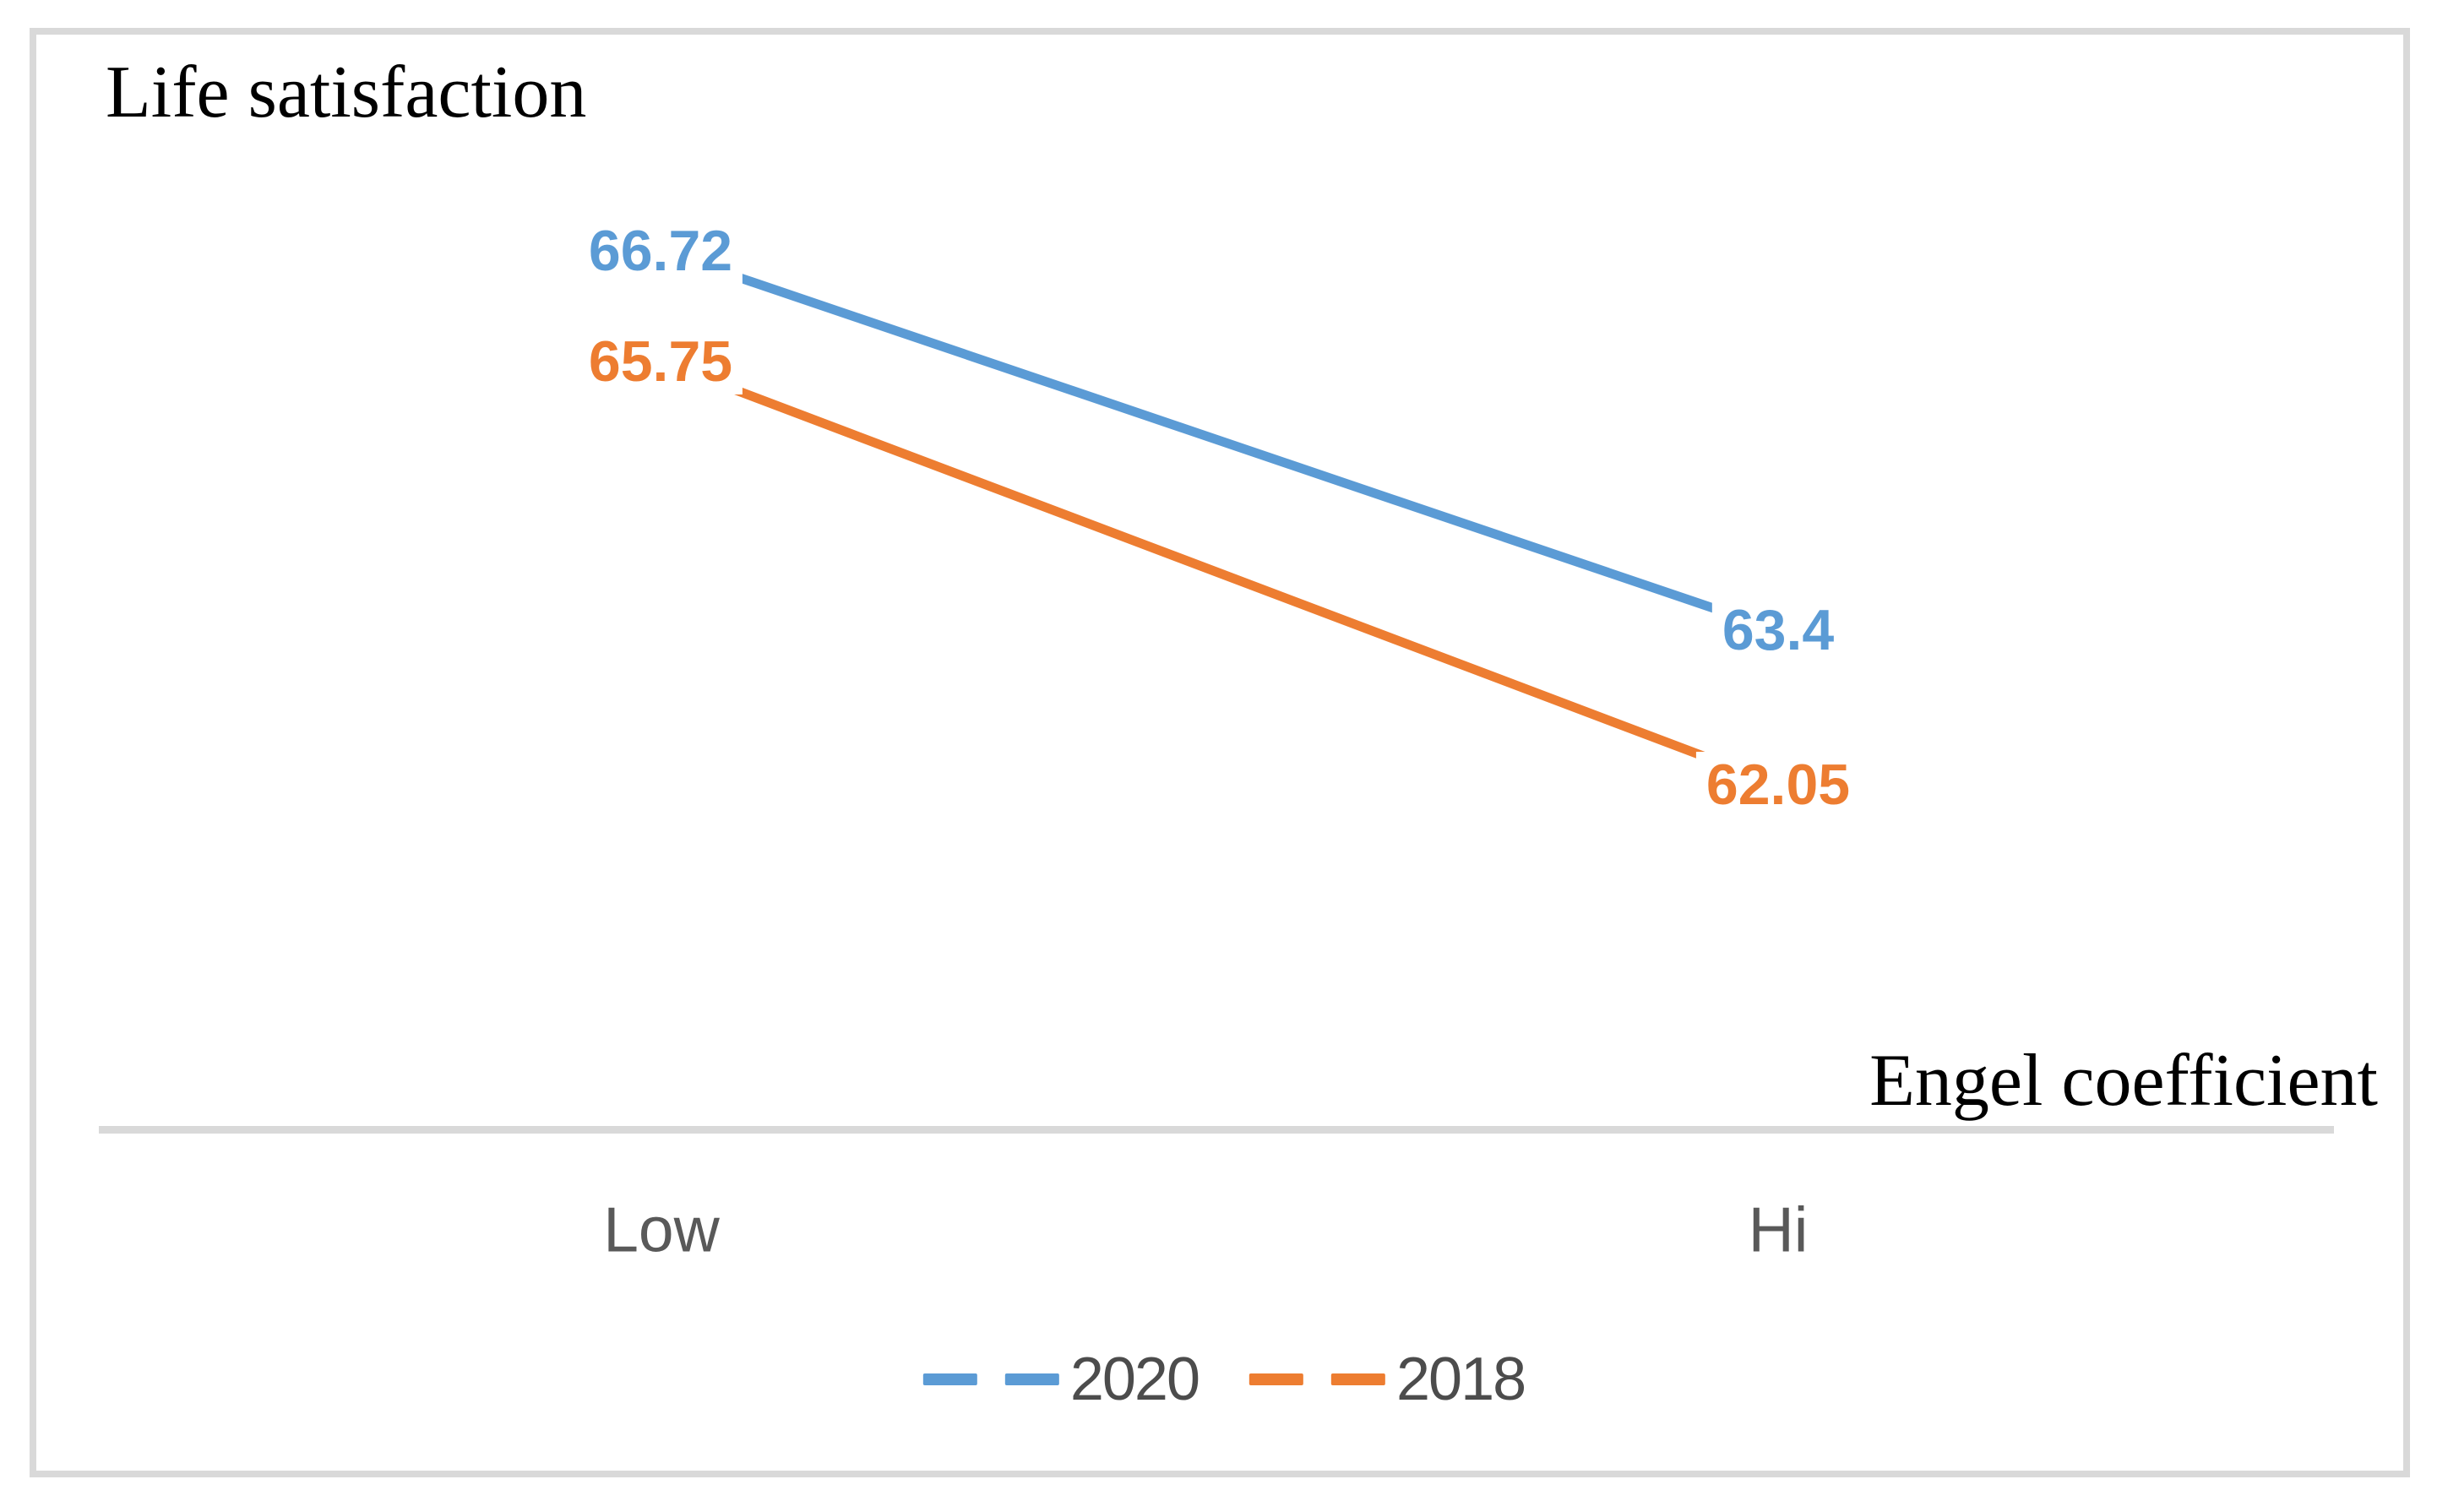 This screenshot has width=2448, height=1512. Describe the element at coordinates (1778, 630) in the screenshot. I see `data-label-2020-hi: 63.4` at that location.